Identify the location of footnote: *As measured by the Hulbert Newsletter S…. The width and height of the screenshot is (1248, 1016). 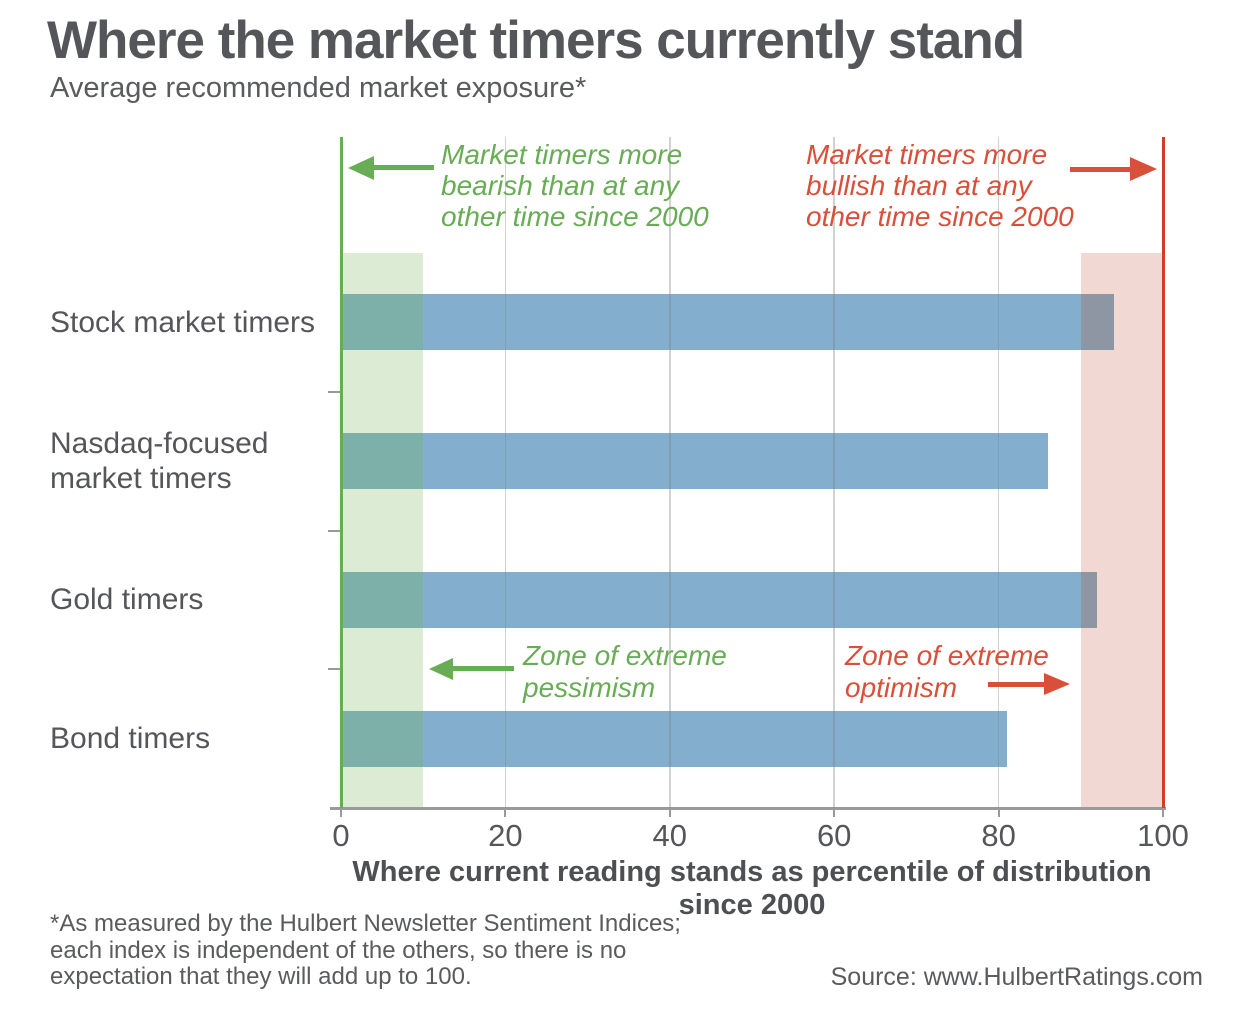
(365, 950).